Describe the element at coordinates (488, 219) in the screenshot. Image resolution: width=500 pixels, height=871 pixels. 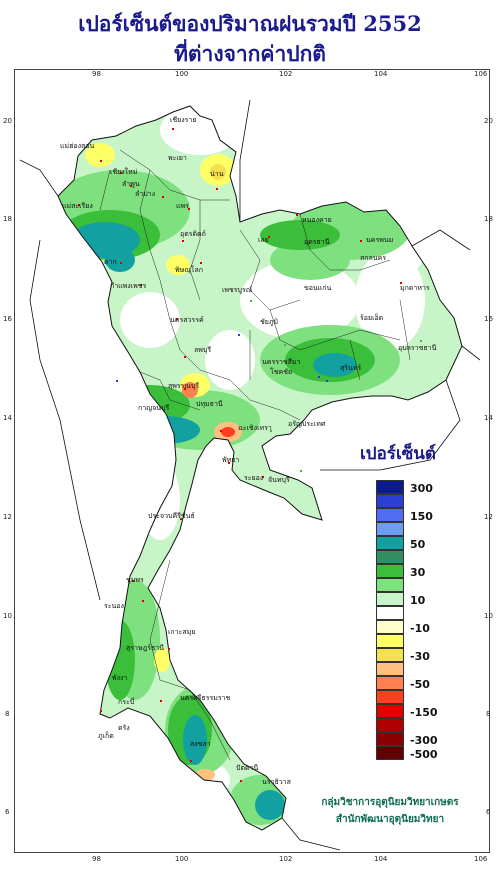
I see `y-tick-right-18: 18` at that location.